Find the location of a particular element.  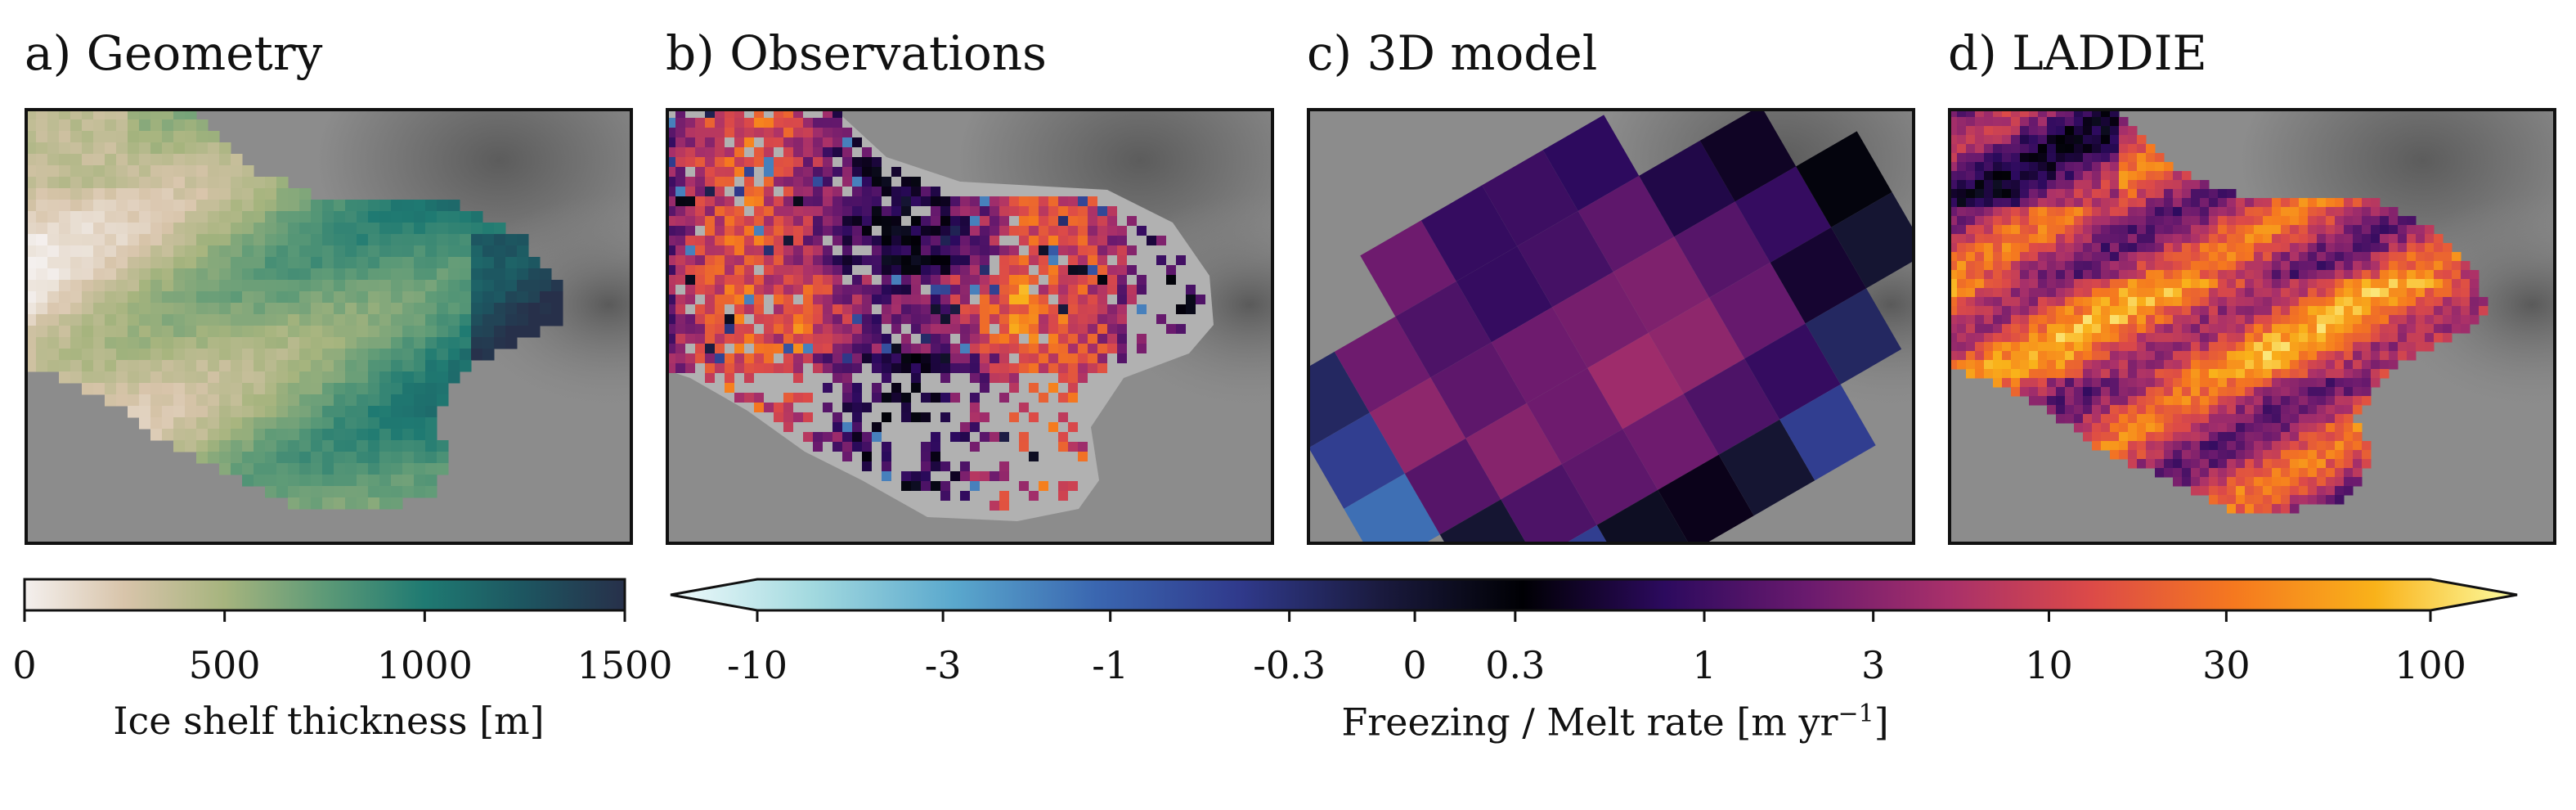

panel-title-geometry: a) Geometry is located at coordinates (174, 53).